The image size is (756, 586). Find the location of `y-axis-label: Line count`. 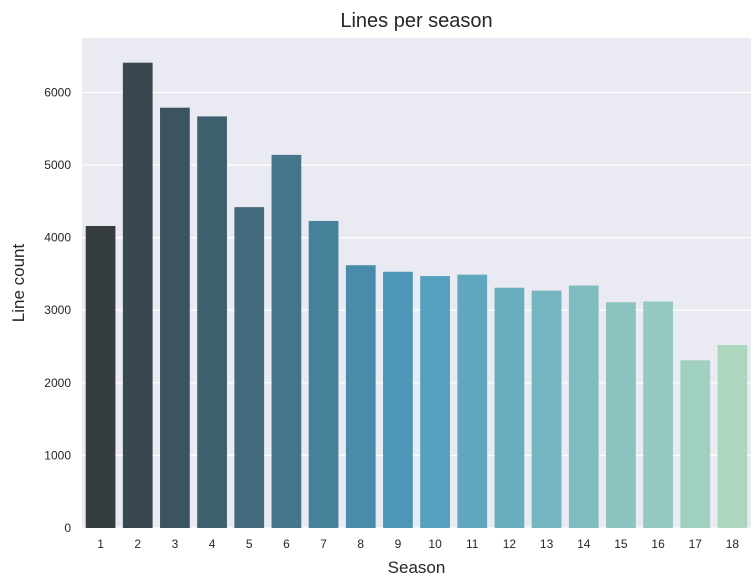

y-axis-label: Line count is located at coordinates (18, 282).